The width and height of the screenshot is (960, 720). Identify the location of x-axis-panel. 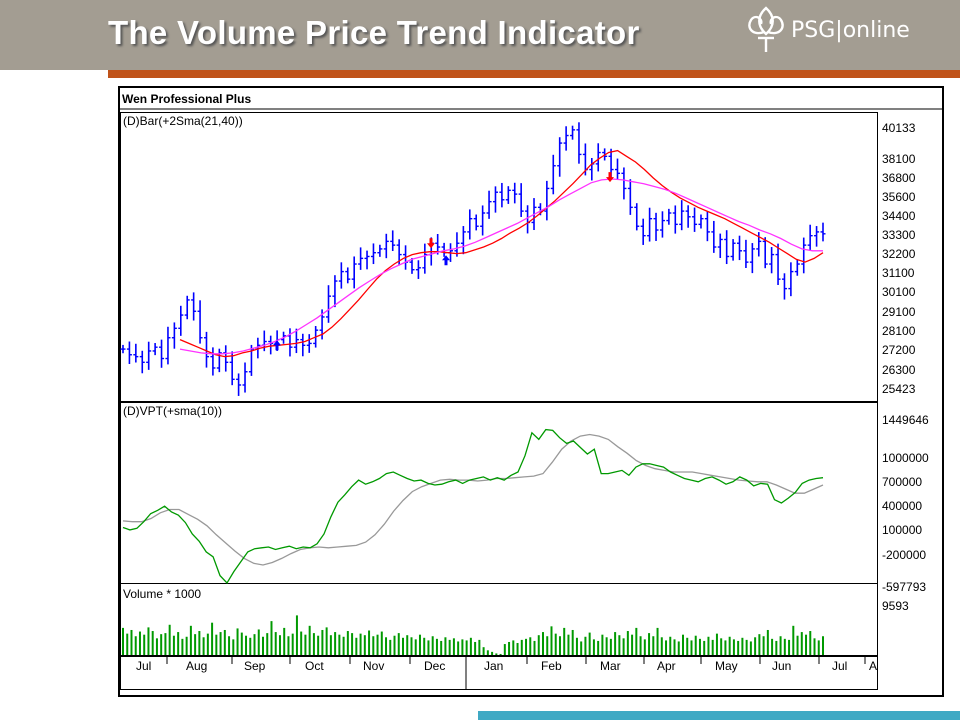
(499, 673).